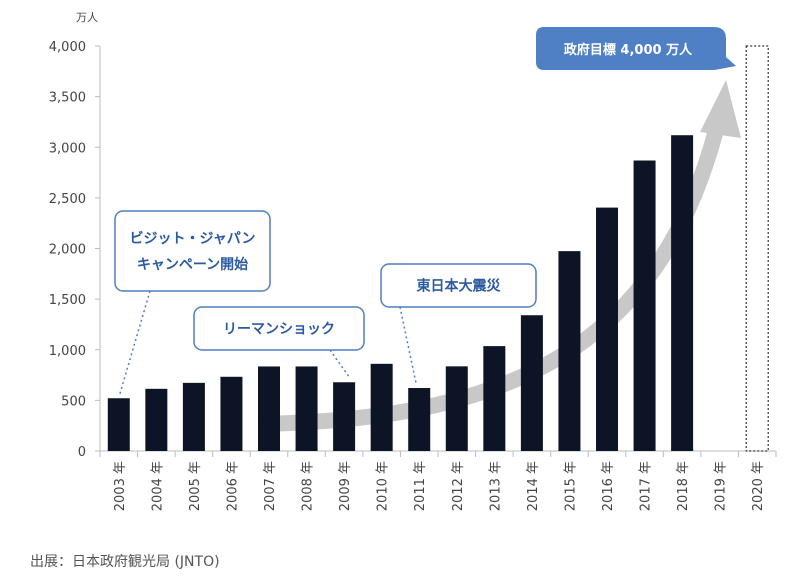 This screenshot has height=587, width=797. What do you see at coordinates (458, 324) in the screenshot?
I see `annotation-callout: 東日本大震災` at bounding box center [458, 324].